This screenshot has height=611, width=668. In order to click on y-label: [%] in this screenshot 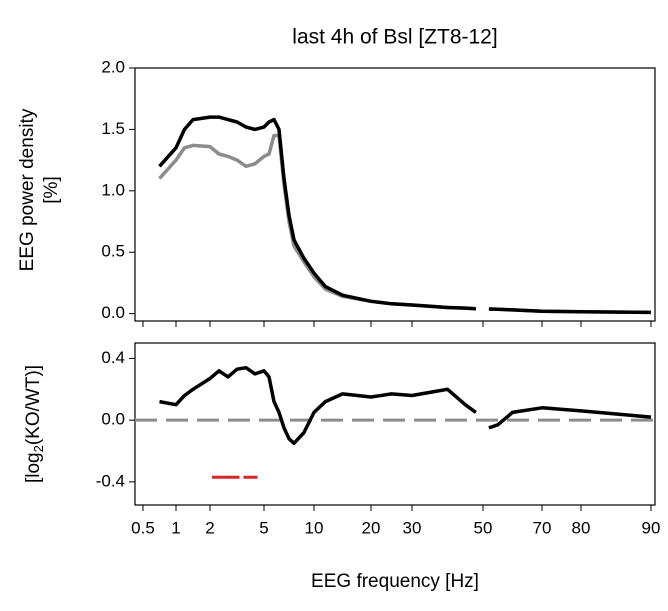, I will do `click(51, 189)`.